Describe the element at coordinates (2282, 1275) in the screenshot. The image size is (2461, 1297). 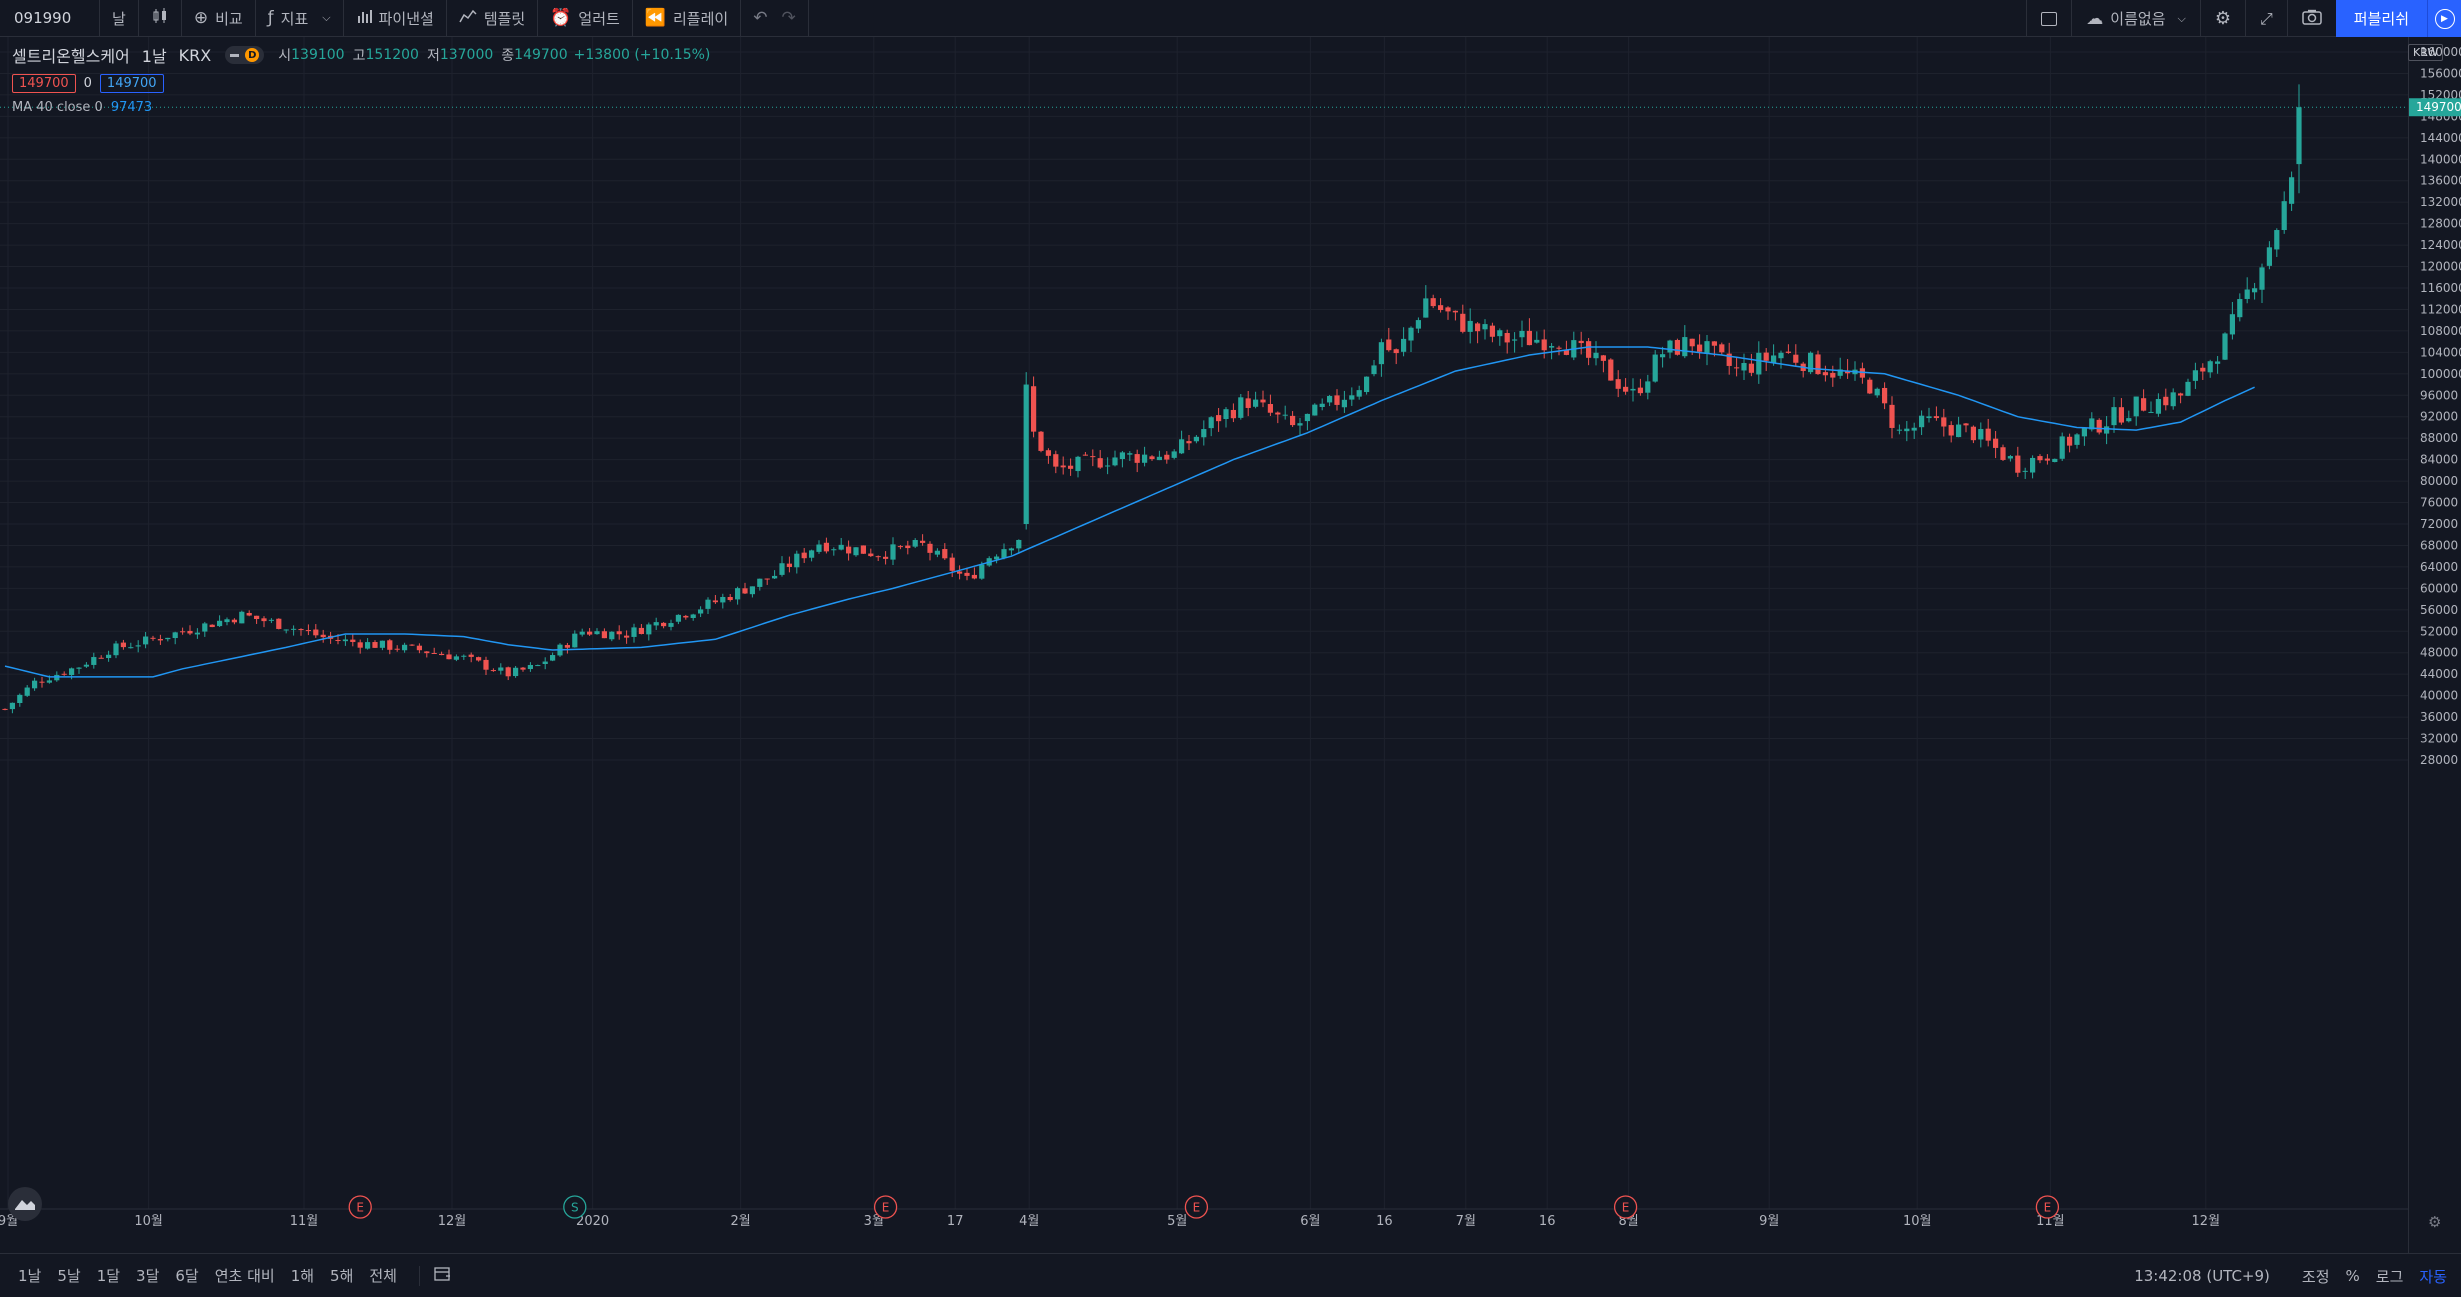
I see `bottom-right-controls: 13:42:08 (UTC+9) 조정 % 로그 자동` at that location.